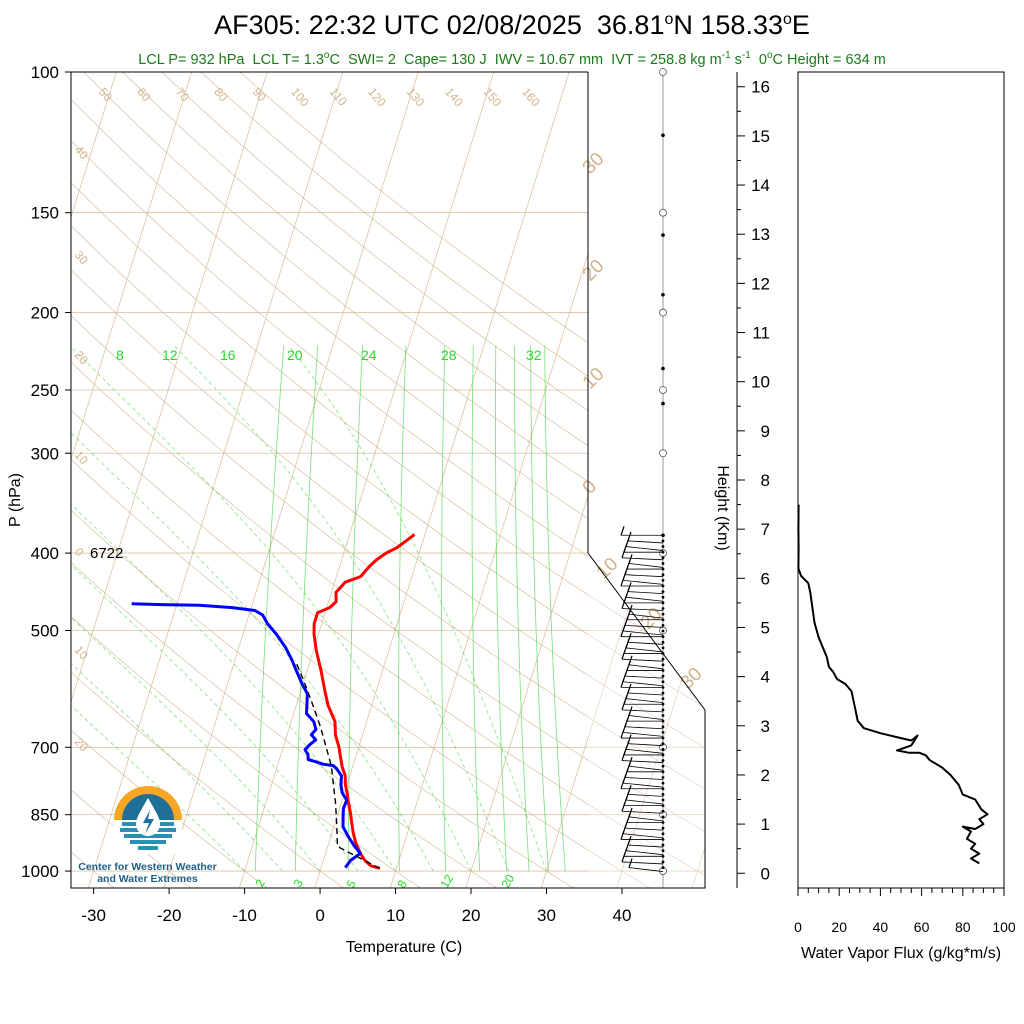  Describe the element at coordinates (760, 87) in the screenshot. I see `height-tick-label: 16` at that location.